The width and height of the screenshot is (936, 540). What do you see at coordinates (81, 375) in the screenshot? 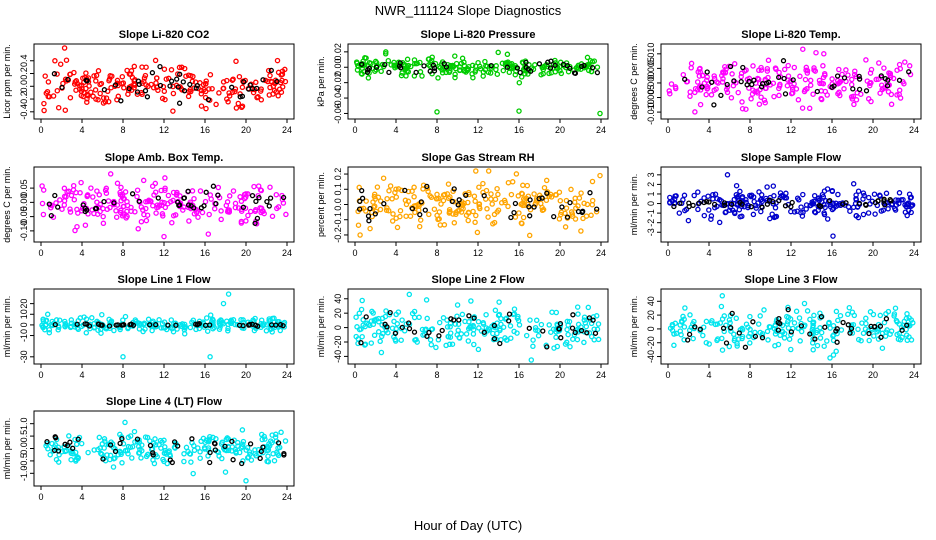
I see `x-tick-label: 4` at bounding box center [81, 375].